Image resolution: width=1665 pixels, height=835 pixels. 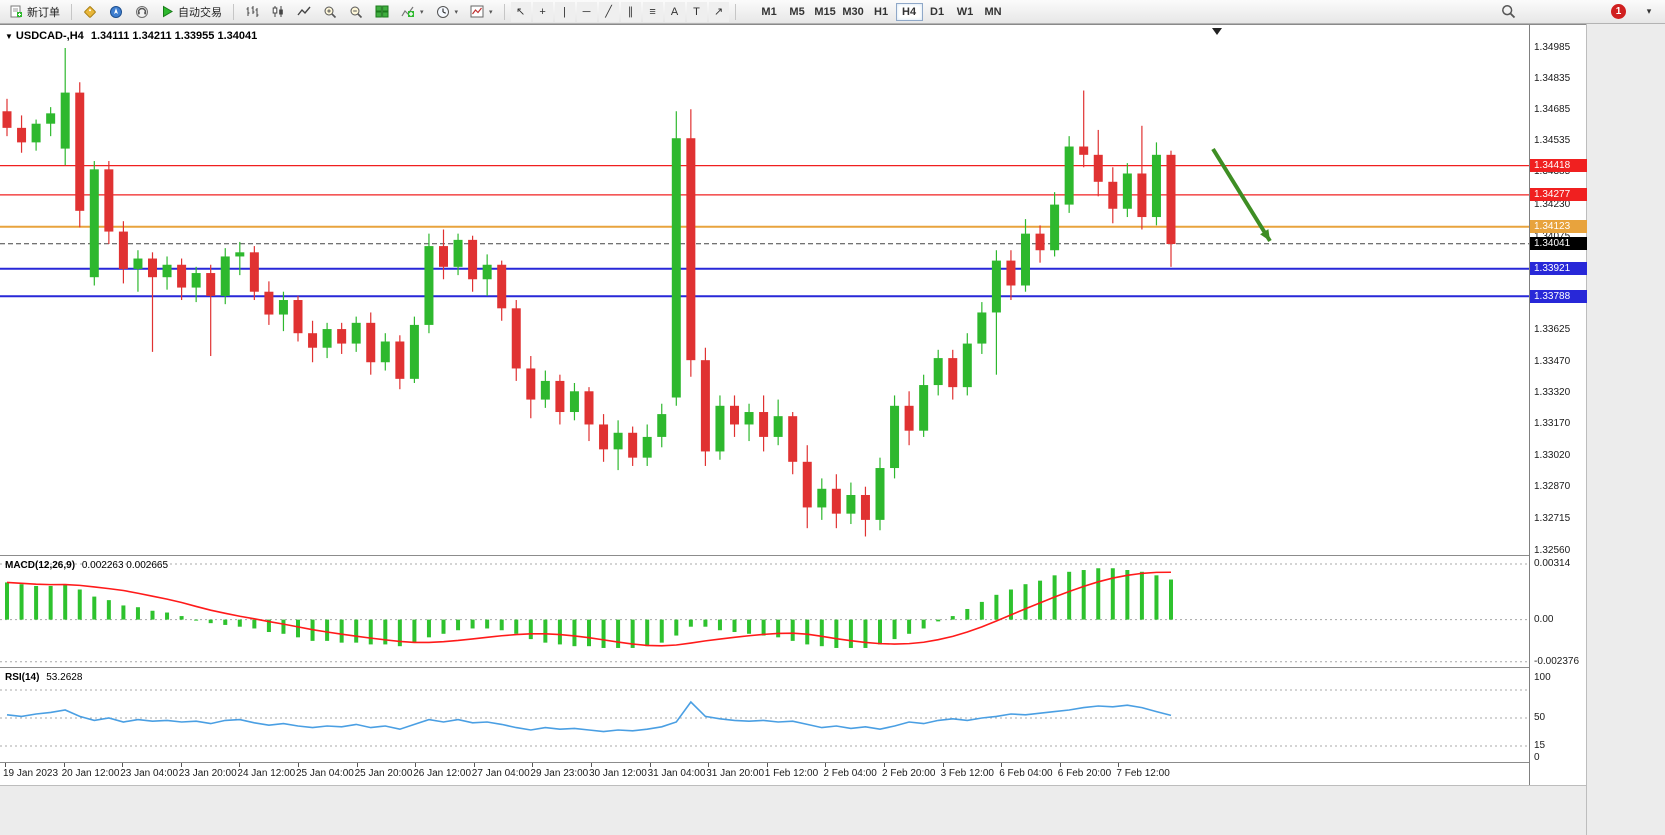 I want to click on timeframe-m15: M15, so click(x=825, y=12).